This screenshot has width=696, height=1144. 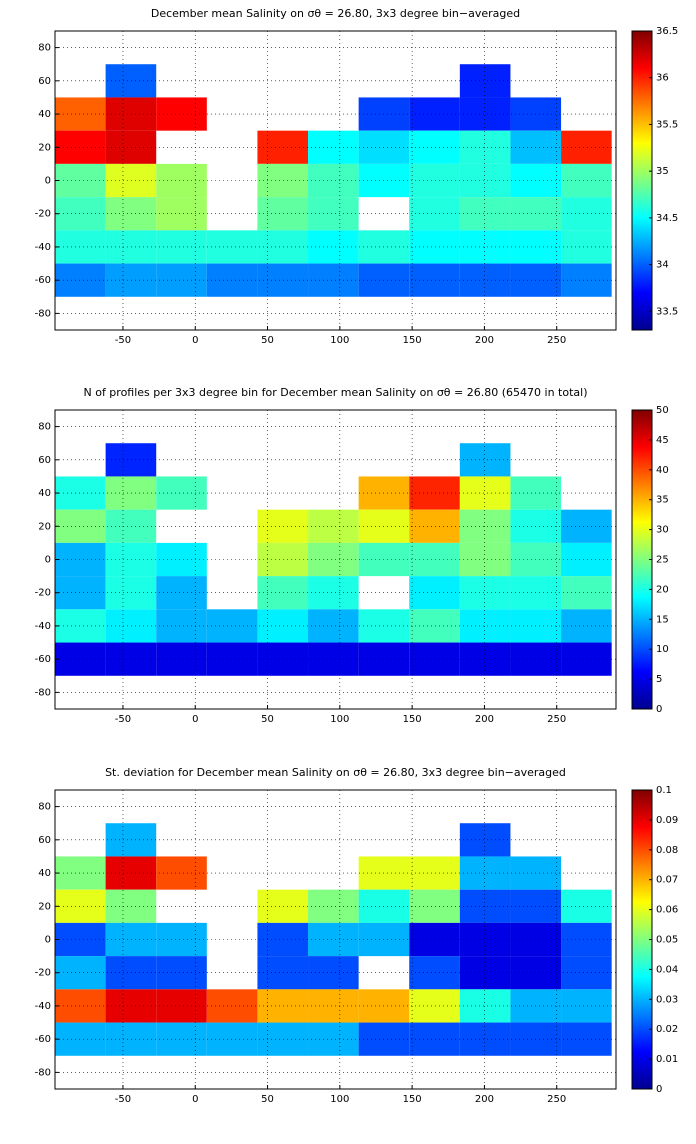 I want to click on y-tick-label: -80, so click(x=43, y=313).